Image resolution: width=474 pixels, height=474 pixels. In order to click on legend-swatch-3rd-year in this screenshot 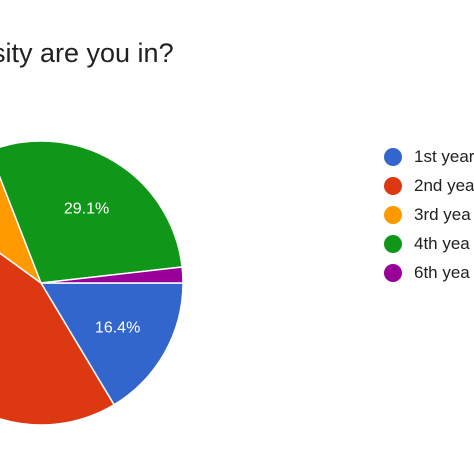, I will do `click(393, 214)`.